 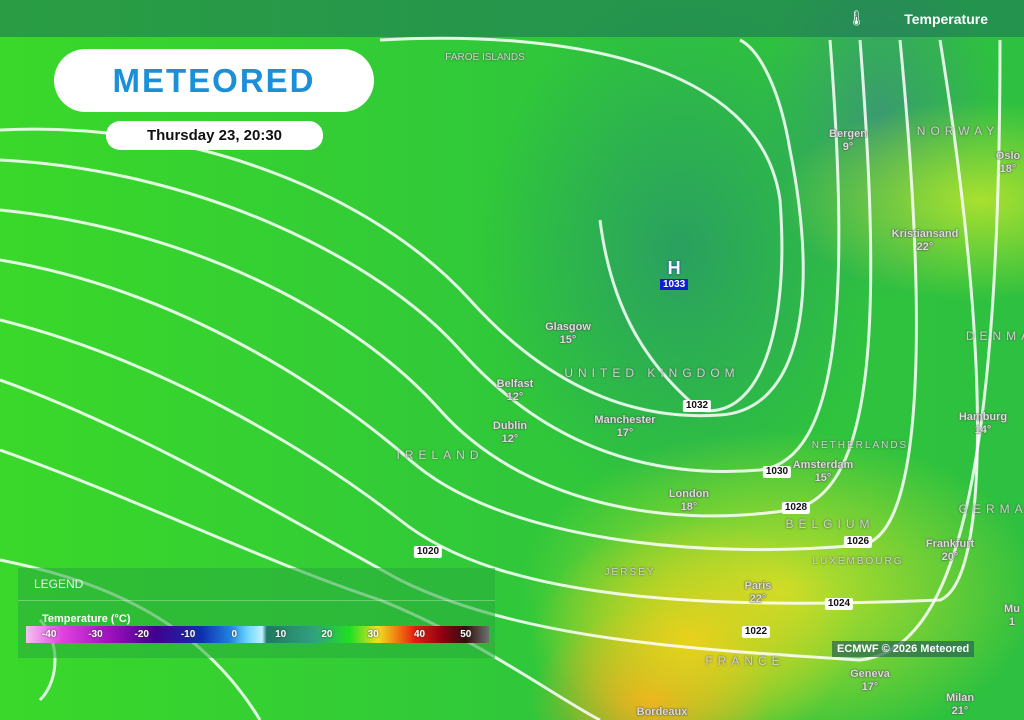 I want to click on scale-tick: 0, so click(x=234, y=634).